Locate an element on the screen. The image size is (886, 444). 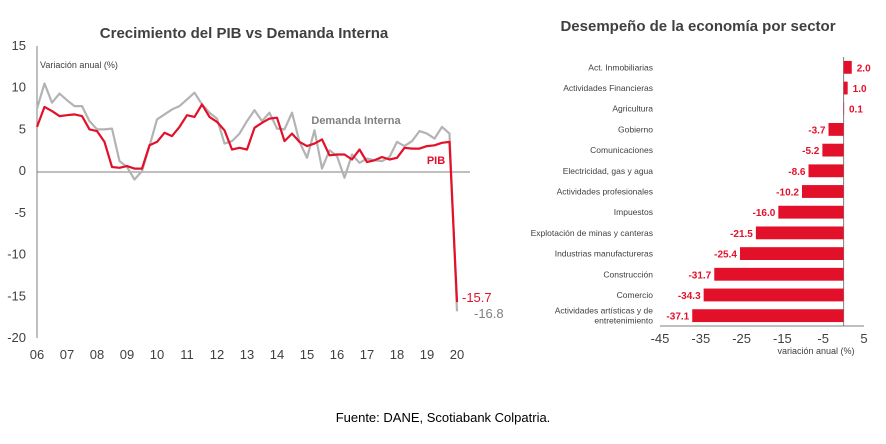
right-x-tick-label: -25 is located at coordinates (741, 338).